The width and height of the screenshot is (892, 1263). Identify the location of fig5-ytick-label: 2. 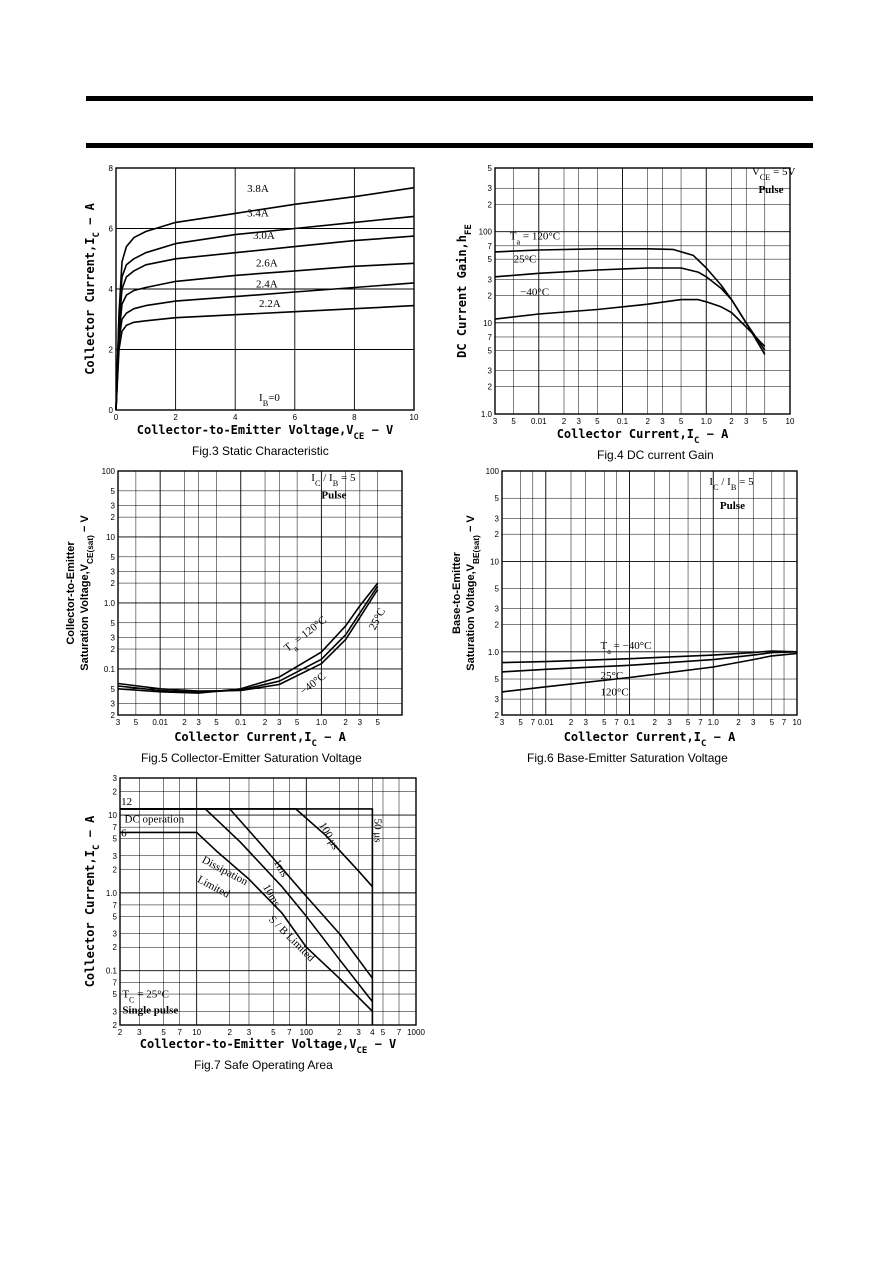
(113, 715).